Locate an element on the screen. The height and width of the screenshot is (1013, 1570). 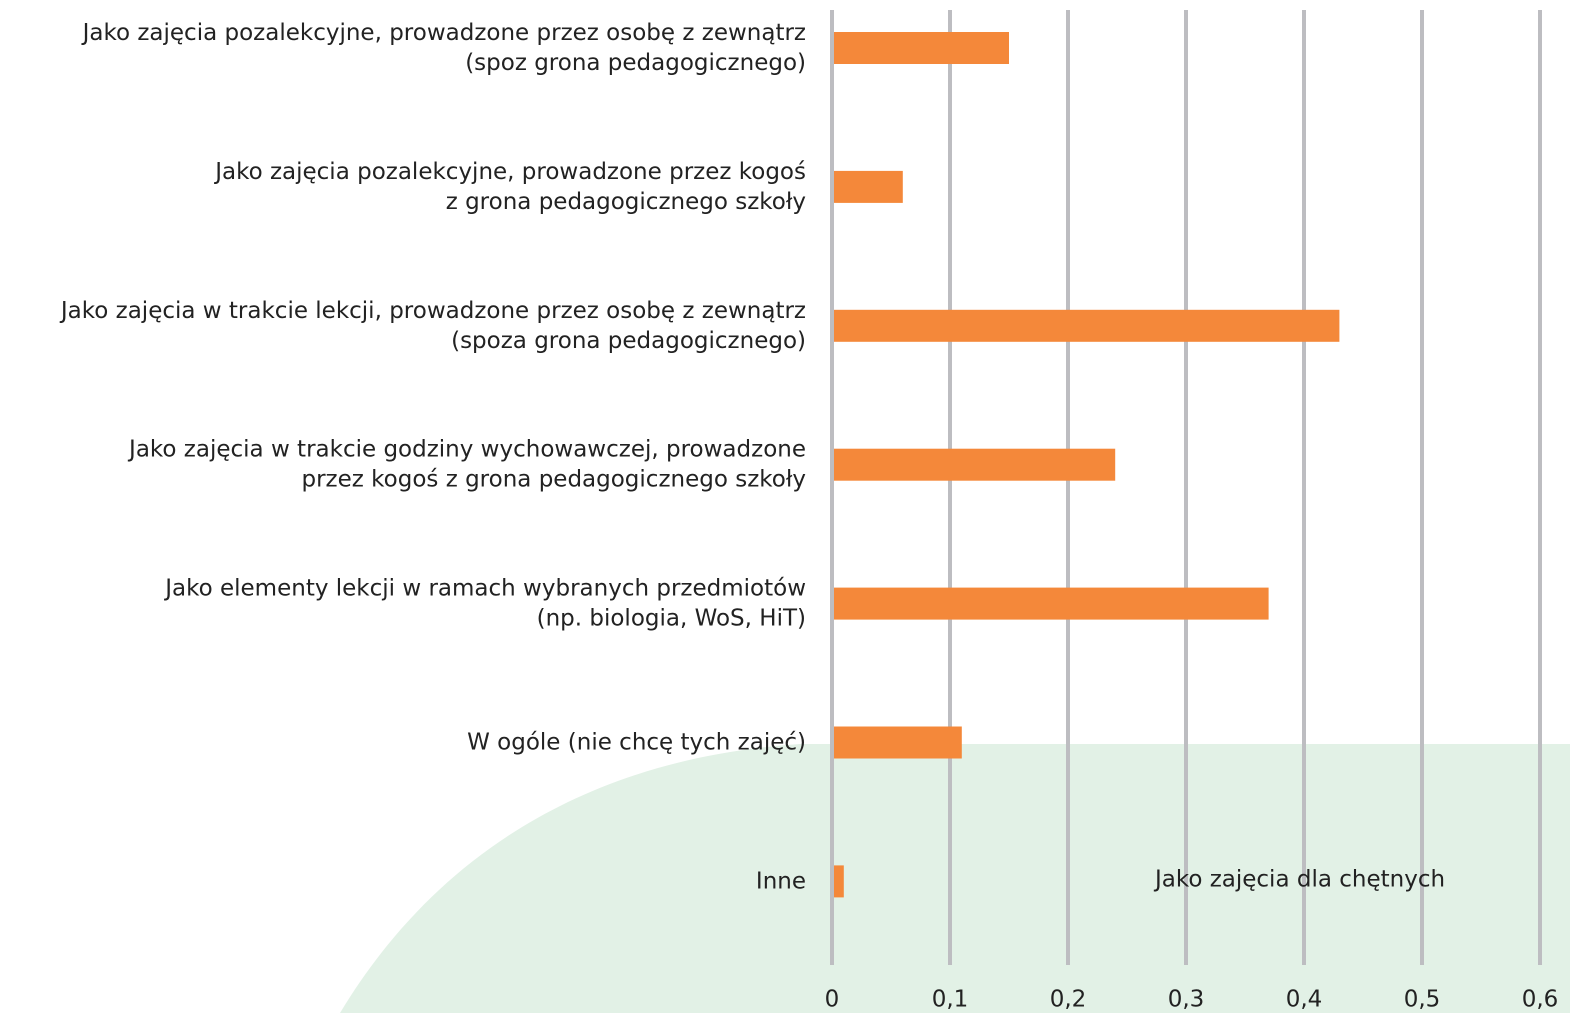
x-tick-label: 0,4 is located at coordinates (1304, 1000).